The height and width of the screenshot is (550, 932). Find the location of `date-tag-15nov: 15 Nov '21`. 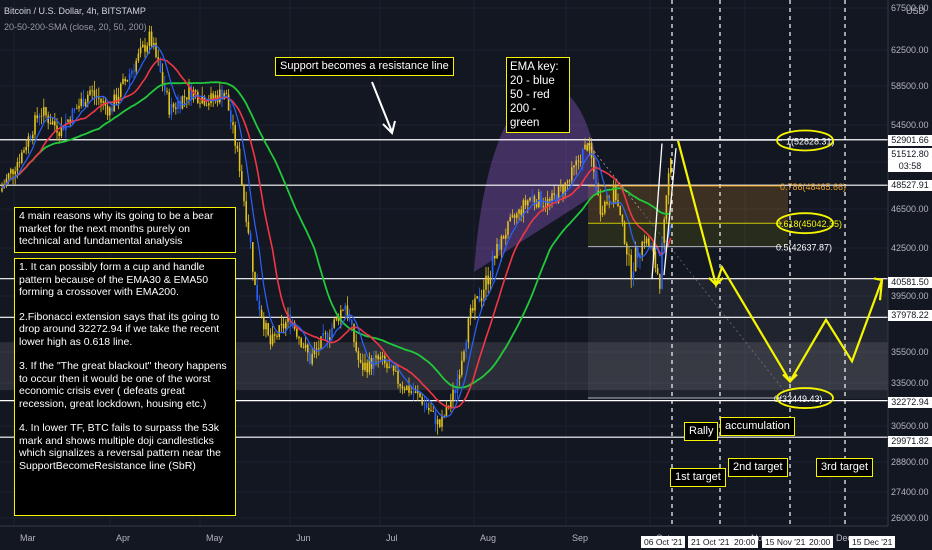

date-tag-15nov: 15 Nov '21 is located at coordinates (785, 542).